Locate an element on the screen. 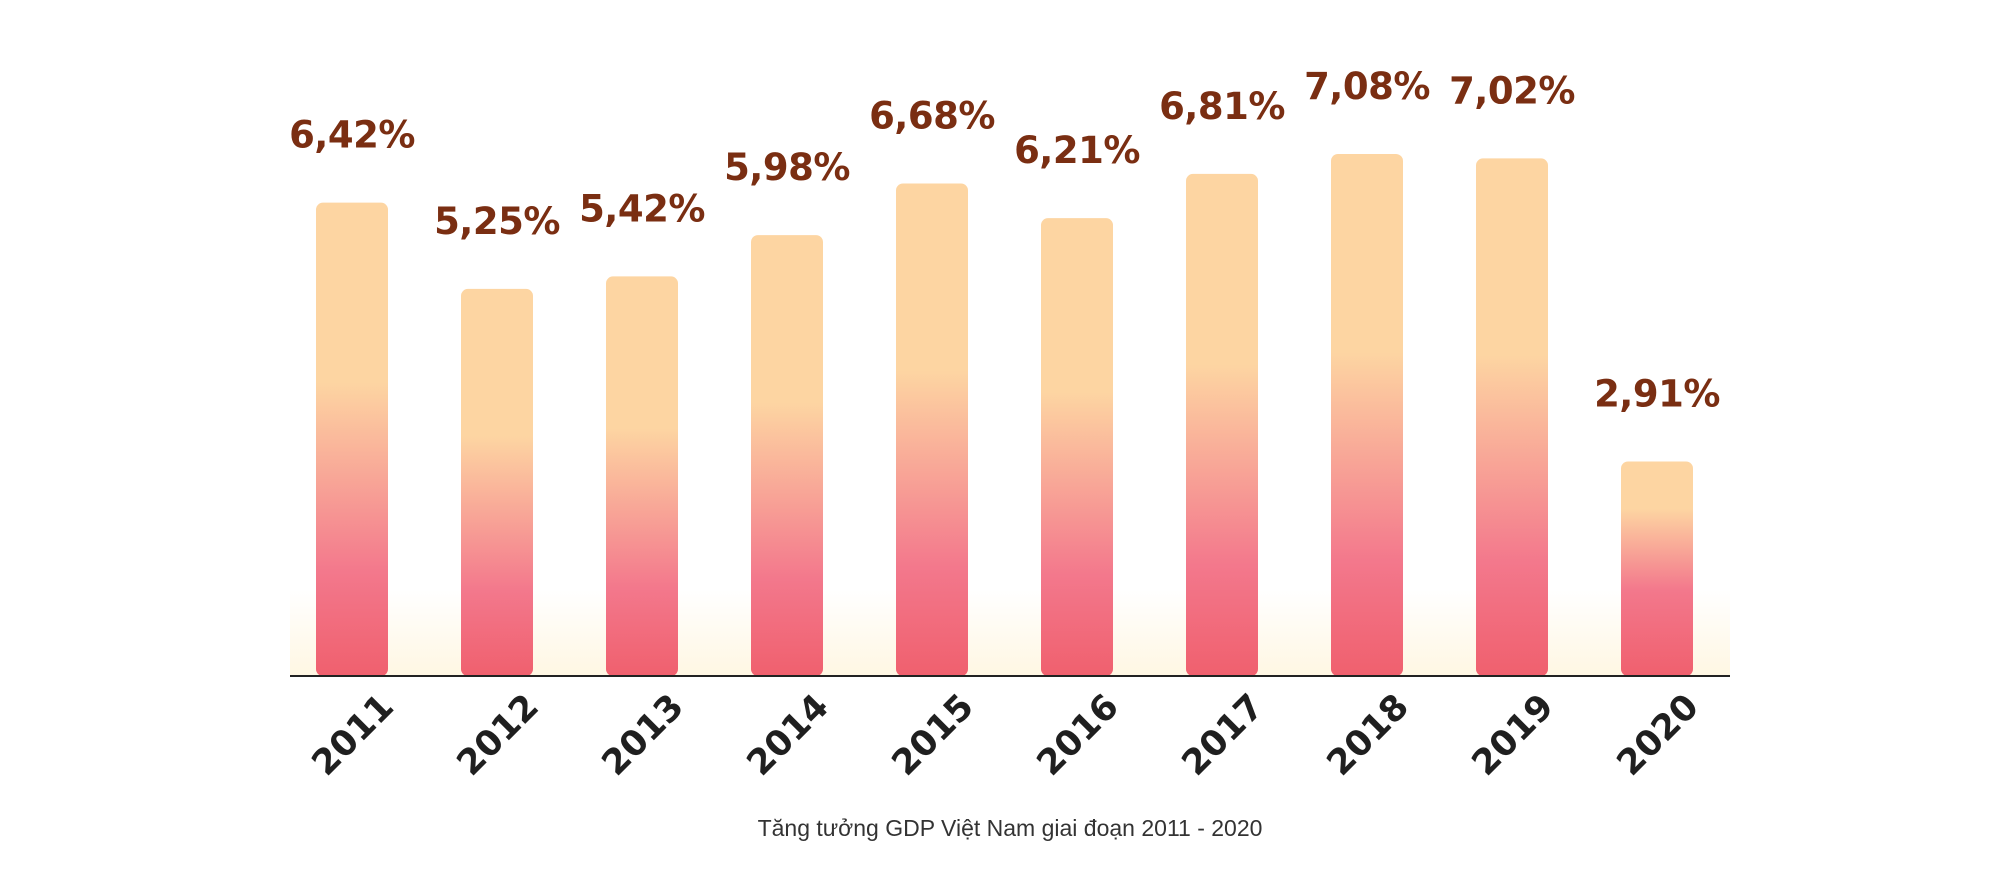 The height and width of the screenshot is (887, 2000). bar-2018 is located at coordinates (1367, 415).